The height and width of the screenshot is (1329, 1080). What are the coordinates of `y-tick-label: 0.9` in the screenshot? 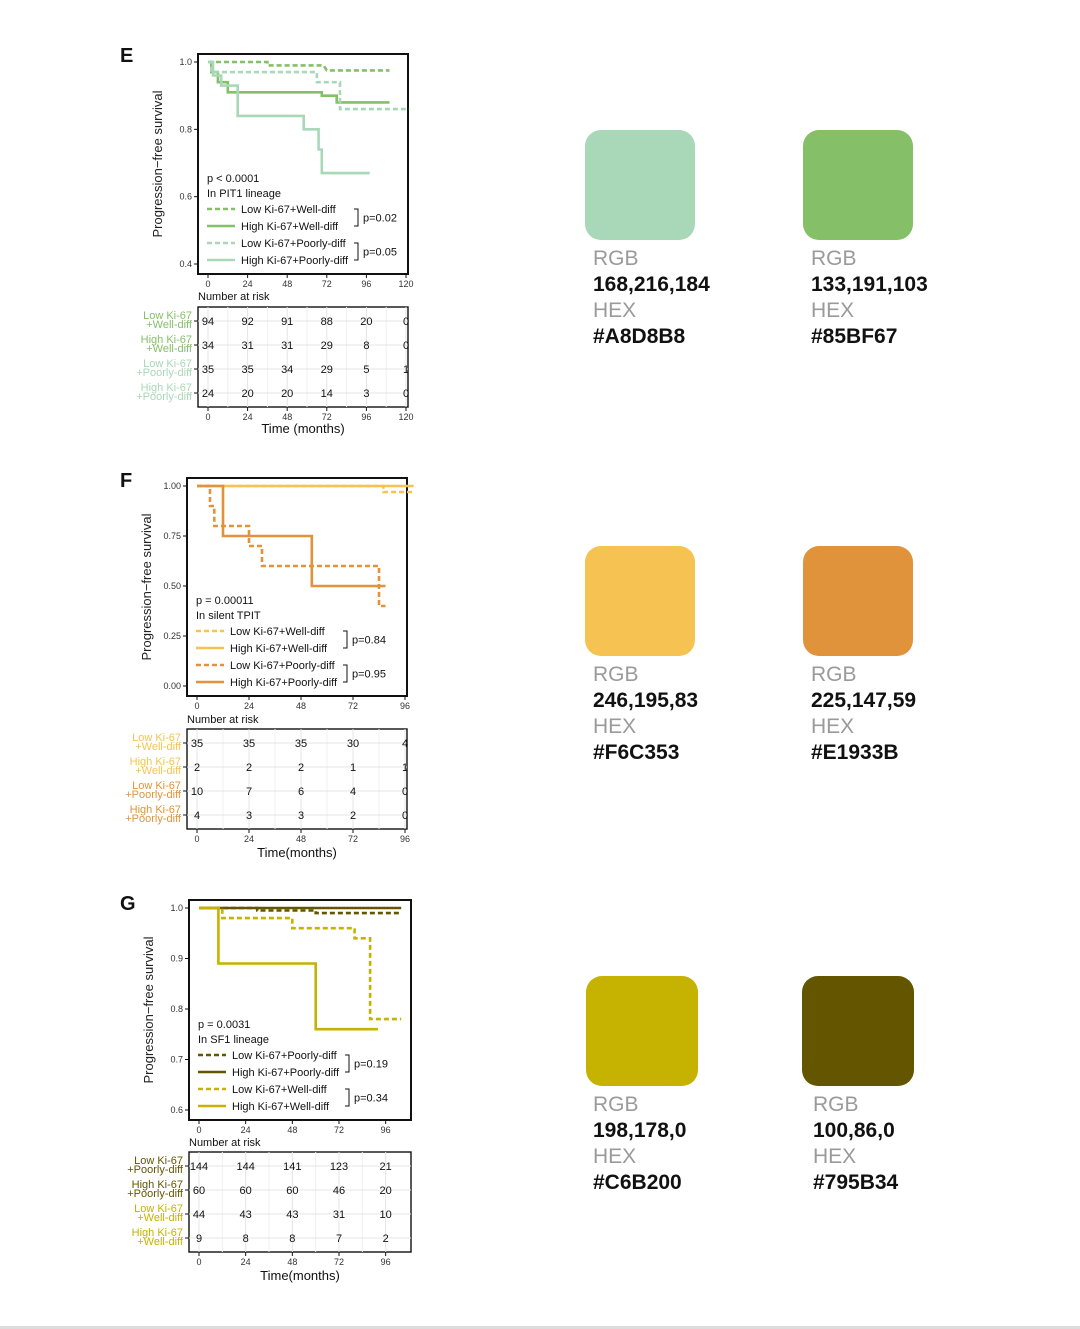 It's located at (176, 959).